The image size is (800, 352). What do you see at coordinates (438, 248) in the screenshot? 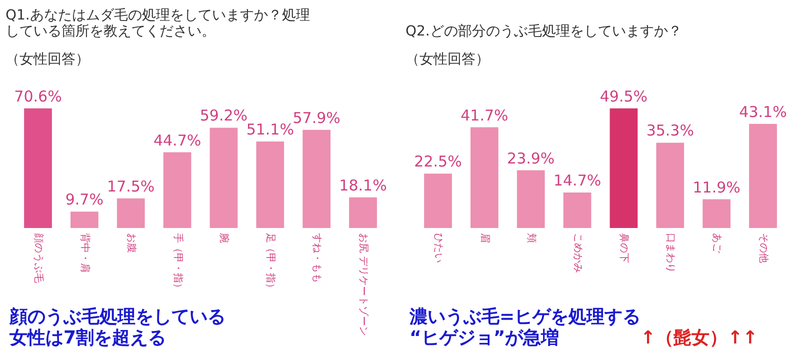
I see `x-tick-label: ひたい` at bounding box center [438, 248].